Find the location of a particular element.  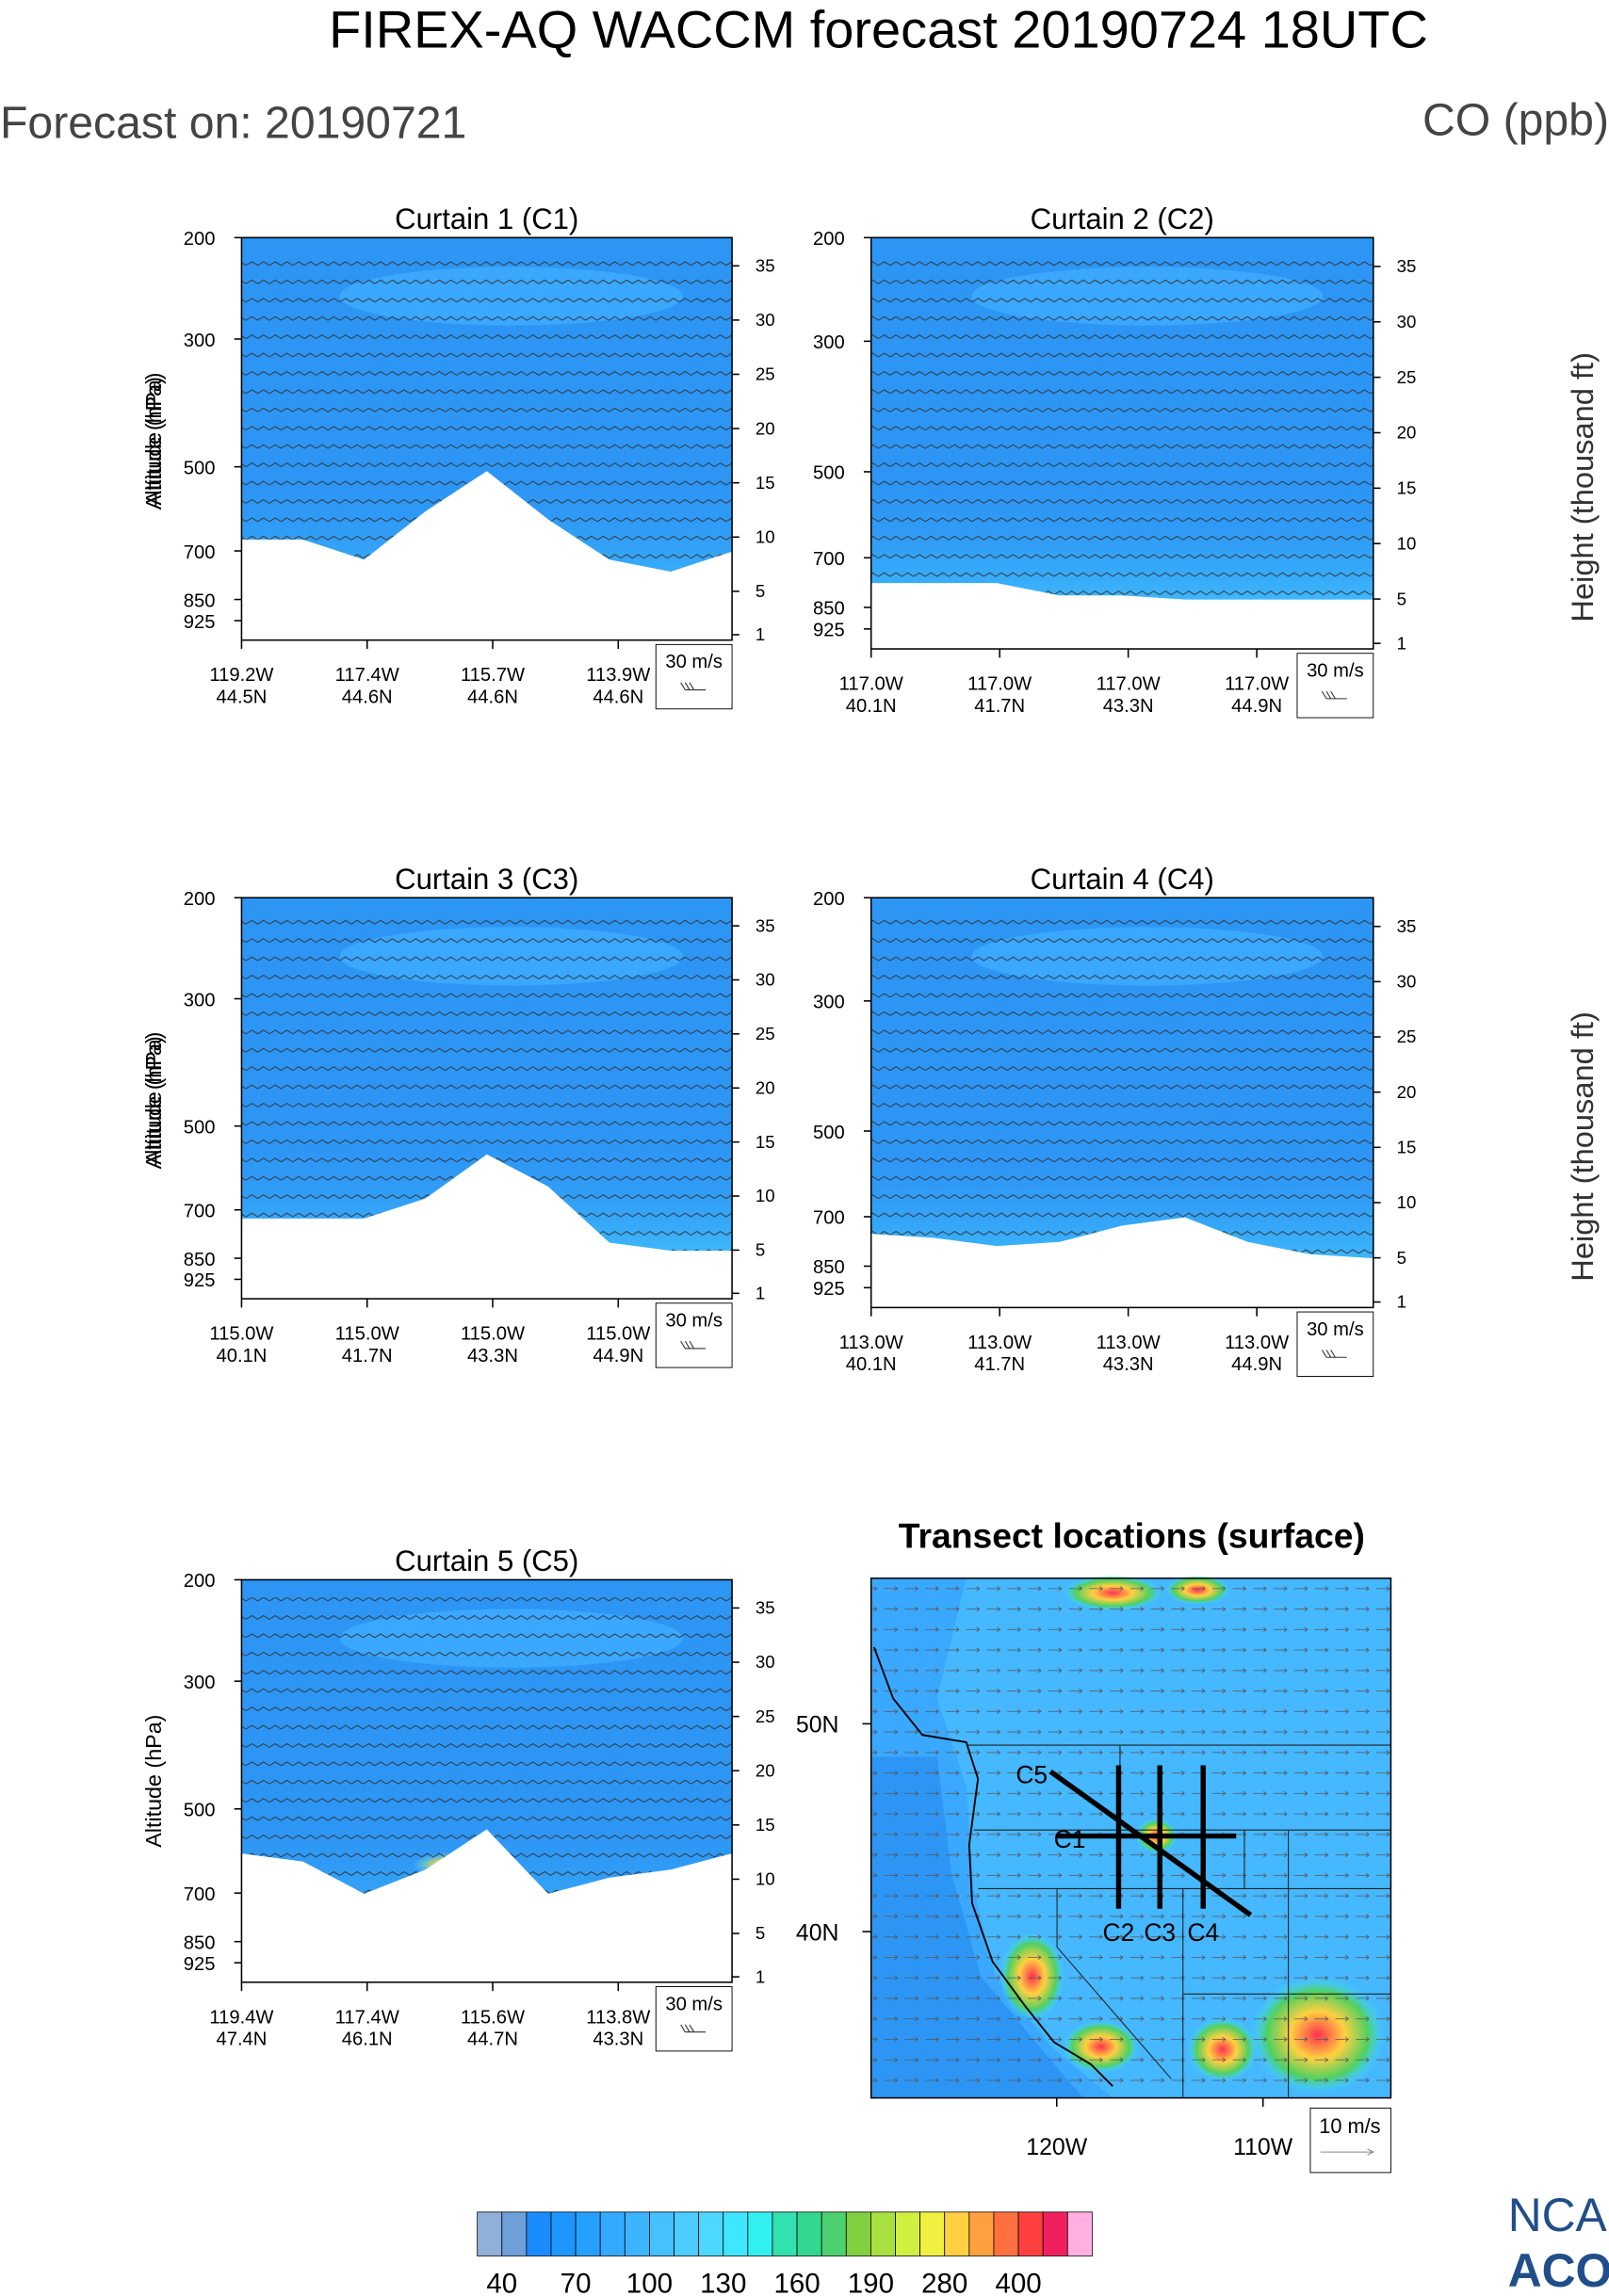

transect is located at coordinates (1150, 1843).